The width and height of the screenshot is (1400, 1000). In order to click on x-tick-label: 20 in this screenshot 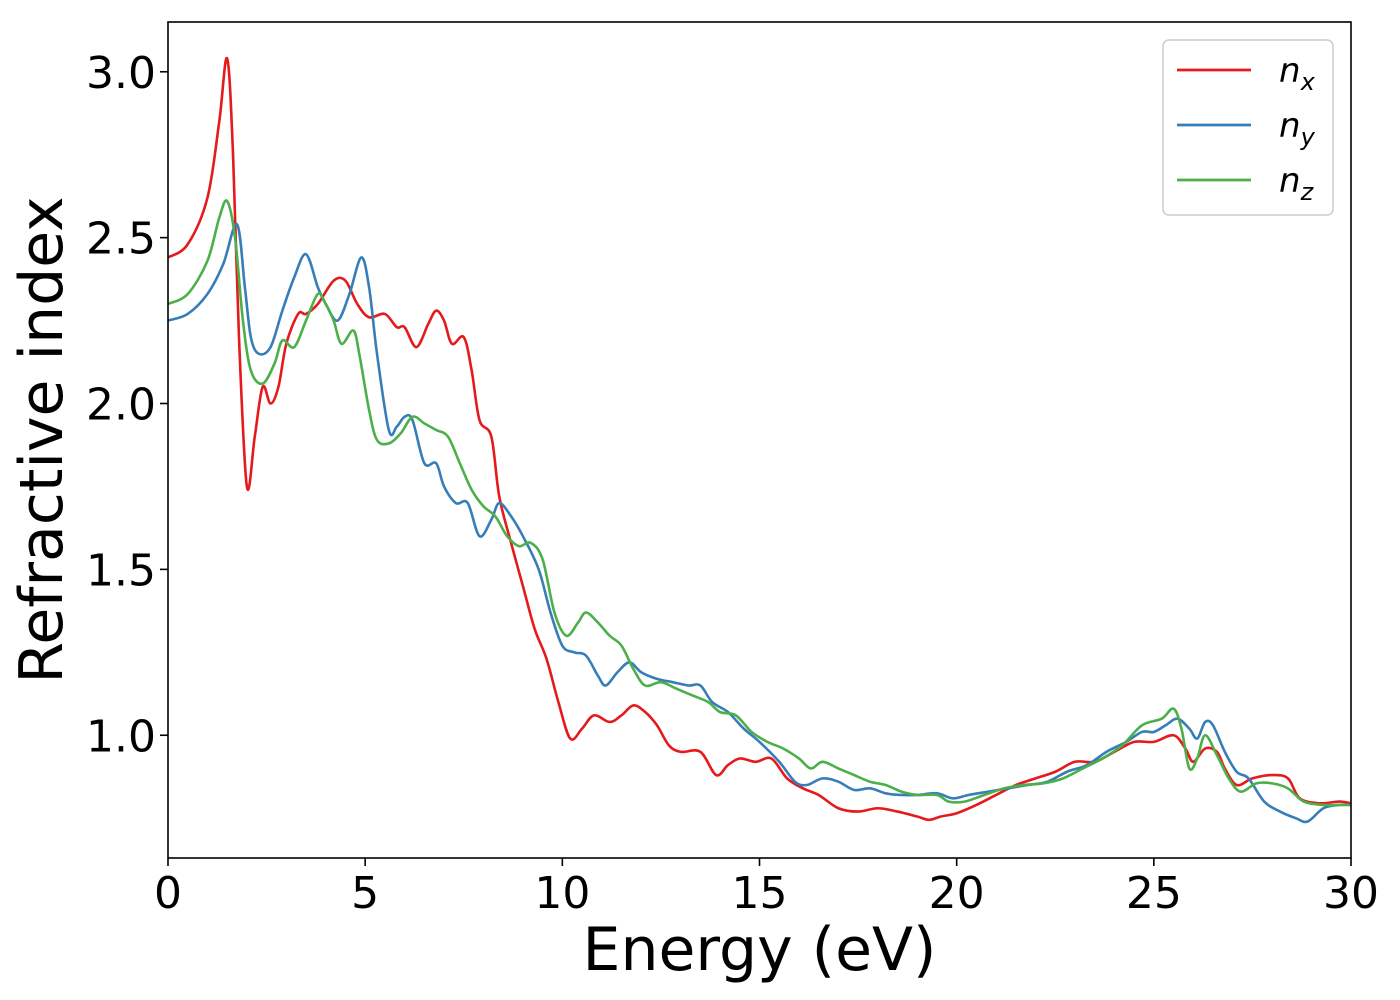, I will do `click(957, 893)`.